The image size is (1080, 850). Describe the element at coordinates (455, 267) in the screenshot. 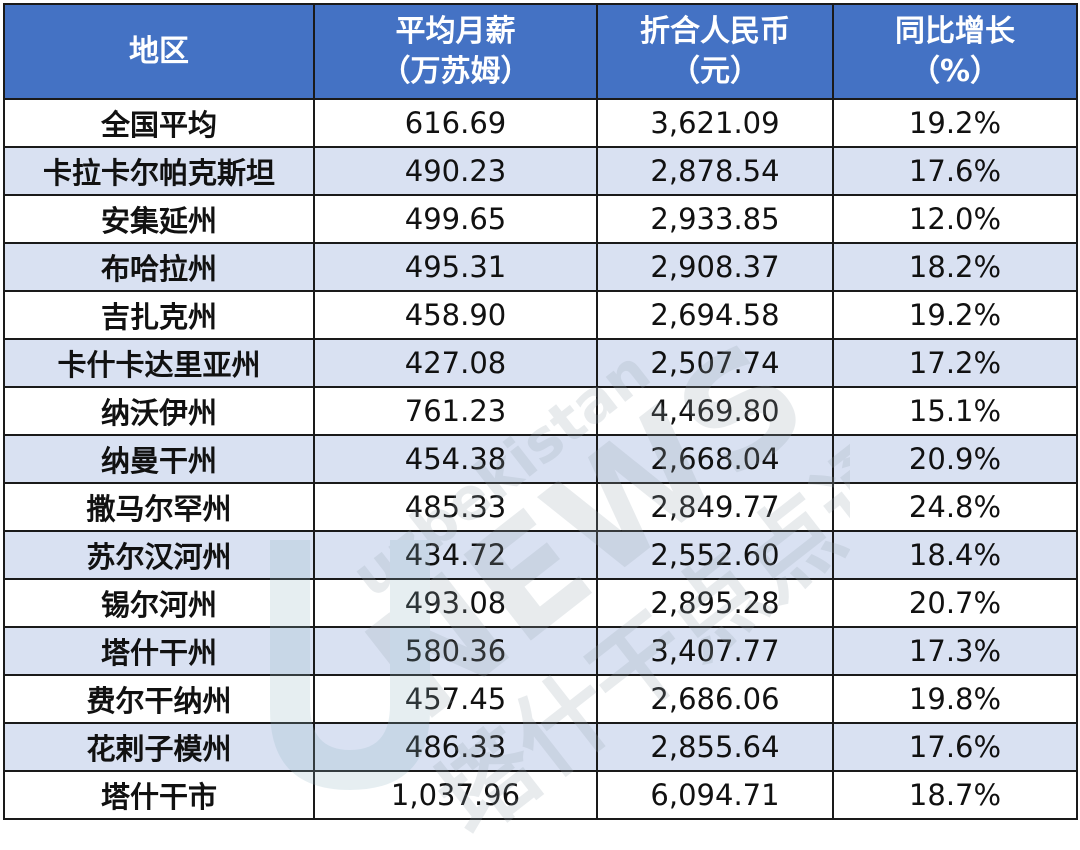

I see `salary-cell: 495.31` at that location.